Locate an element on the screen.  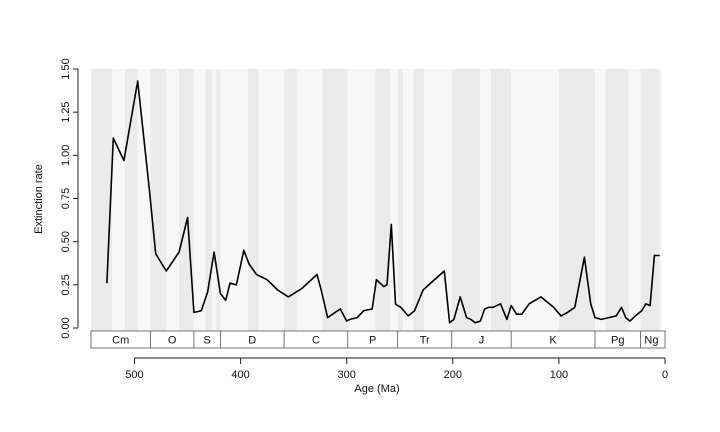
y-axis: 0.00 0.25 0.50 0.75 1.00 1.25 1.50 is located at coordinates (69, 198).